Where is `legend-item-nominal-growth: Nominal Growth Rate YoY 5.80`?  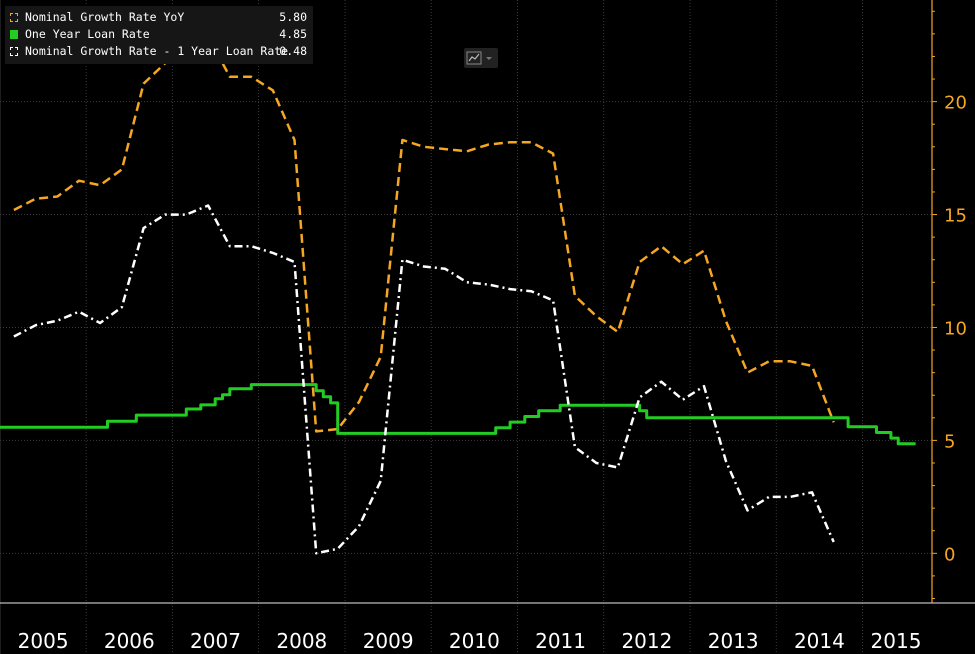 legend-item-nominal-growth: Nominal Growth Rate YoY 5.80 is located at coordinates (159, 19).